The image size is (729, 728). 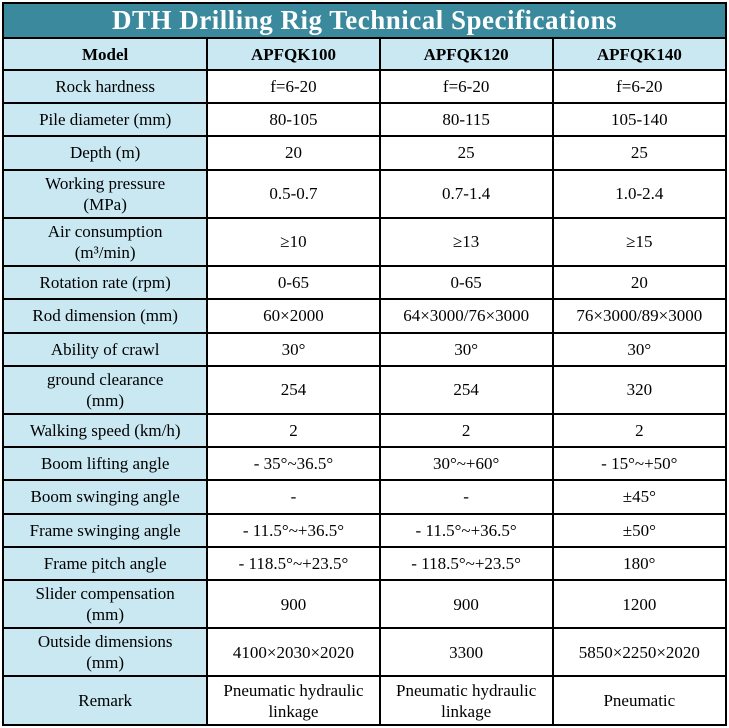 I want to click on spec-value: 76×3000/89×3000, so click(x=638, y=316).